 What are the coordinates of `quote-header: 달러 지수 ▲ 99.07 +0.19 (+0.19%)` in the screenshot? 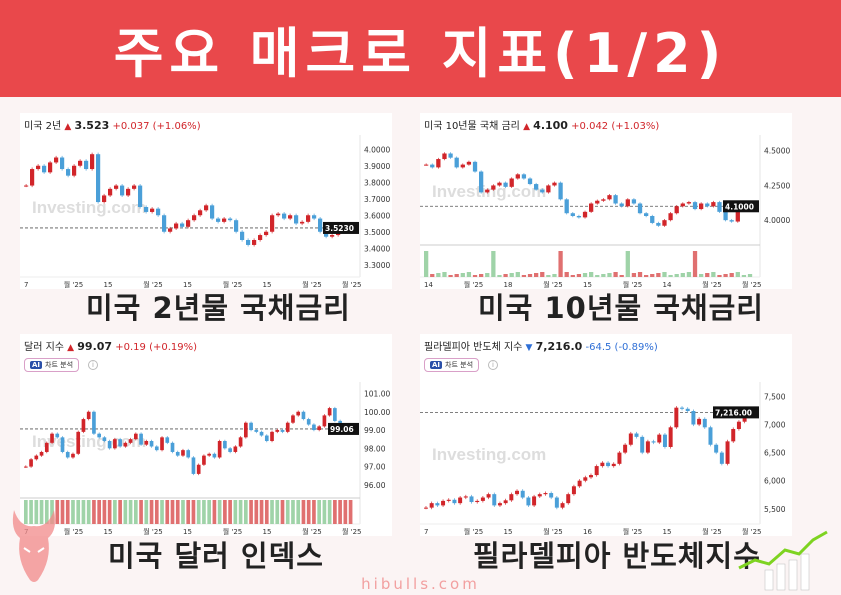 It's located at (110, 345).